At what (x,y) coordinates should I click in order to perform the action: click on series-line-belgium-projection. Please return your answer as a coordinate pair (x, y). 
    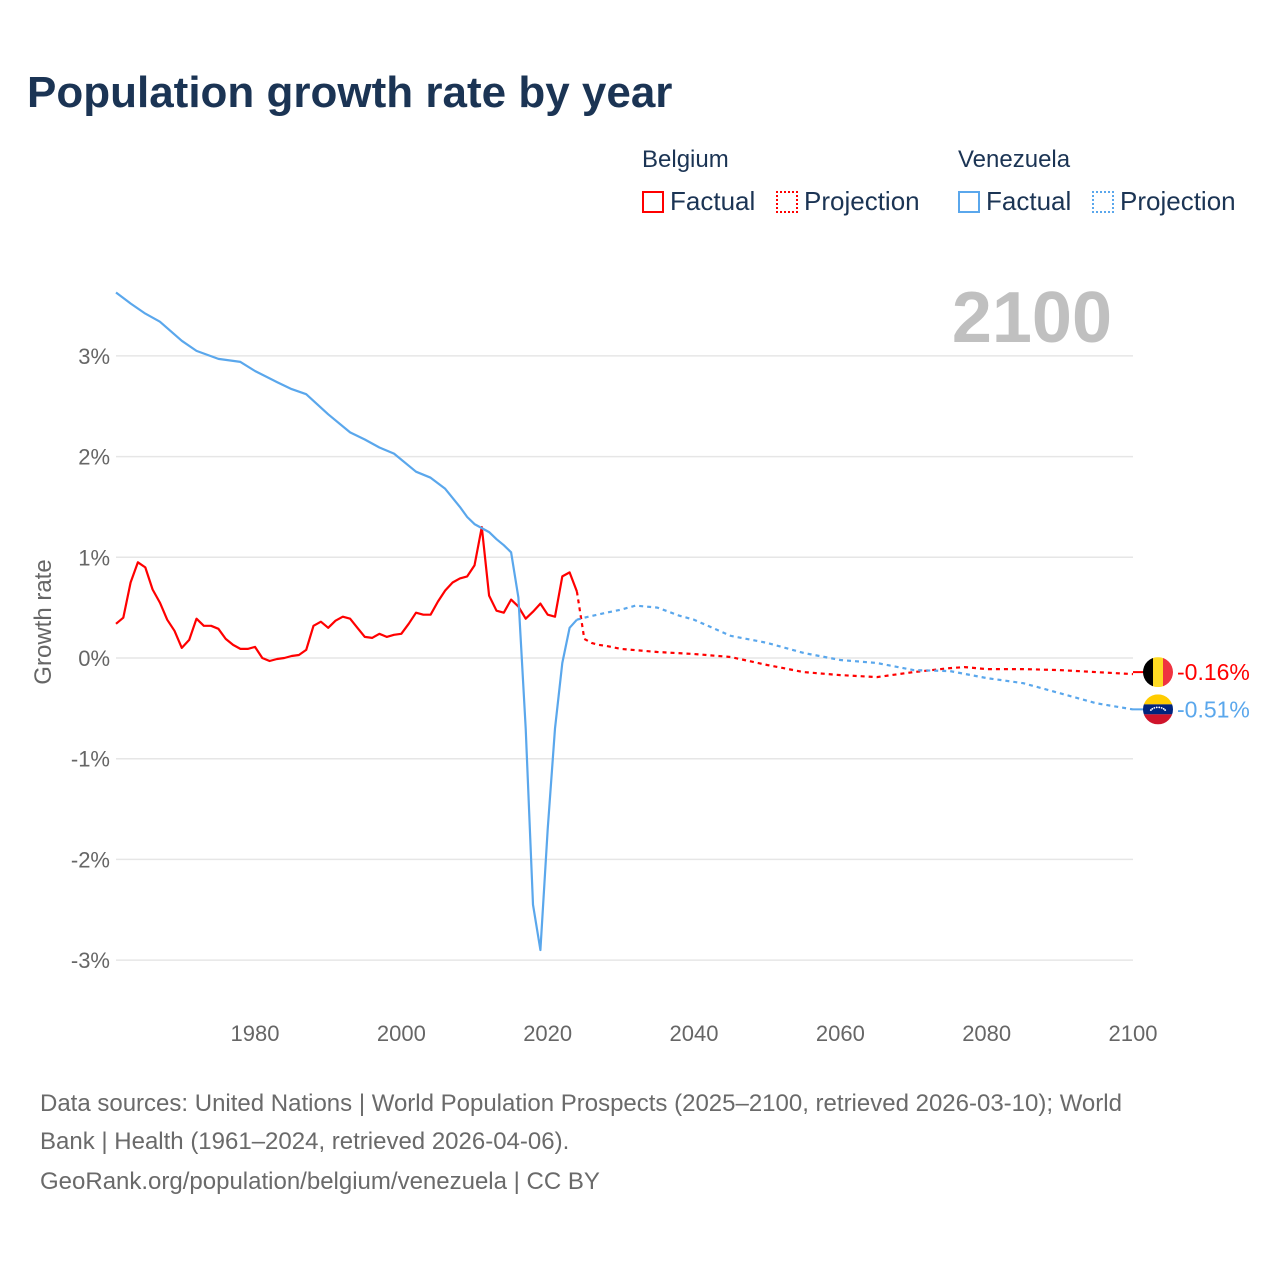
    Looking at the image, I should click on (854, 635).